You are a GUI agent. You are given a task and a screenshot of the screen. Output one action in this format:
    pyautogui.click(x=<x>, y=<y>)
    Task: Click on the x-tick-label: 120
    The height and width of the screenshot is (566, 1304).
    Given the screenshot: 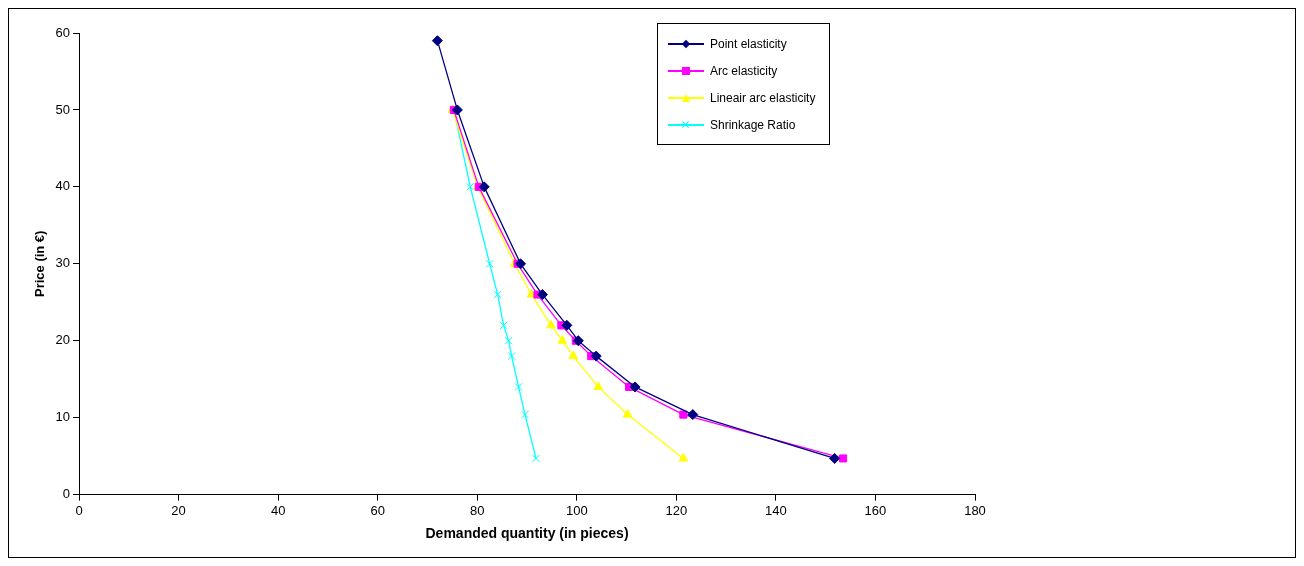 What is the action you would take?
    pyautogui.click(x=676, y=510)
    